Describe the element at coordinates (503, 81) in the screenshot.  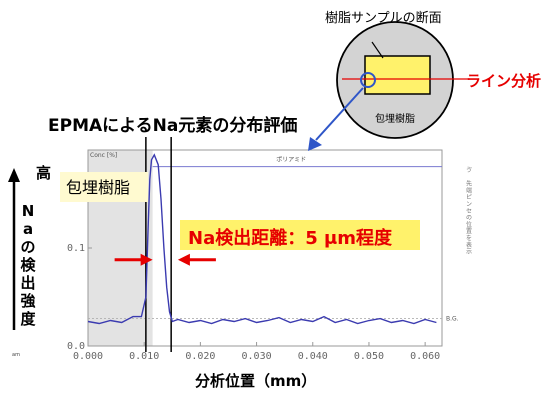
I see `line-analysis-label: ライン分析` at that location.